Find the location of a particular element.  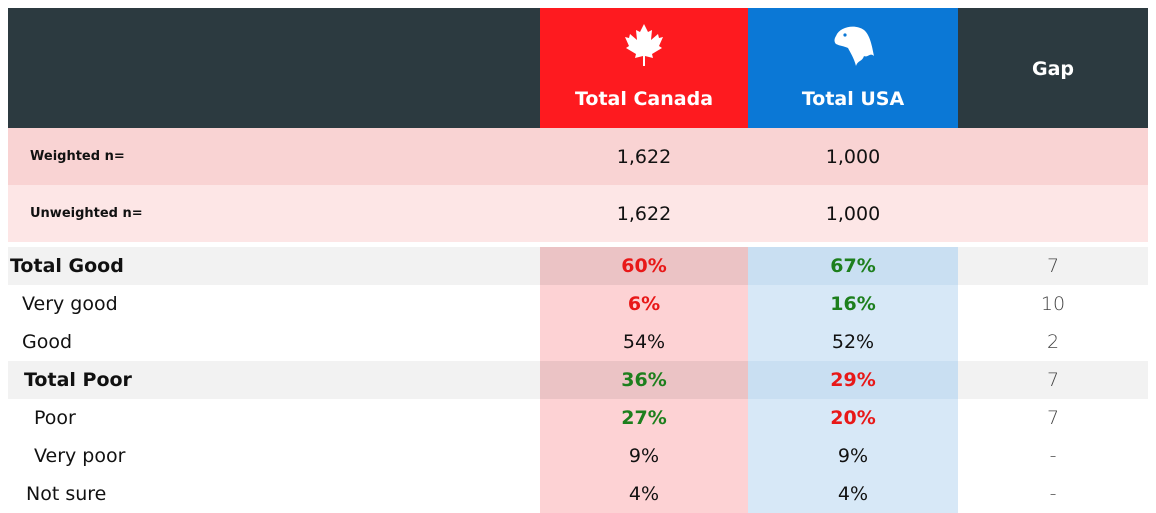

row-label: Very good is located at coordinates (70, 304).